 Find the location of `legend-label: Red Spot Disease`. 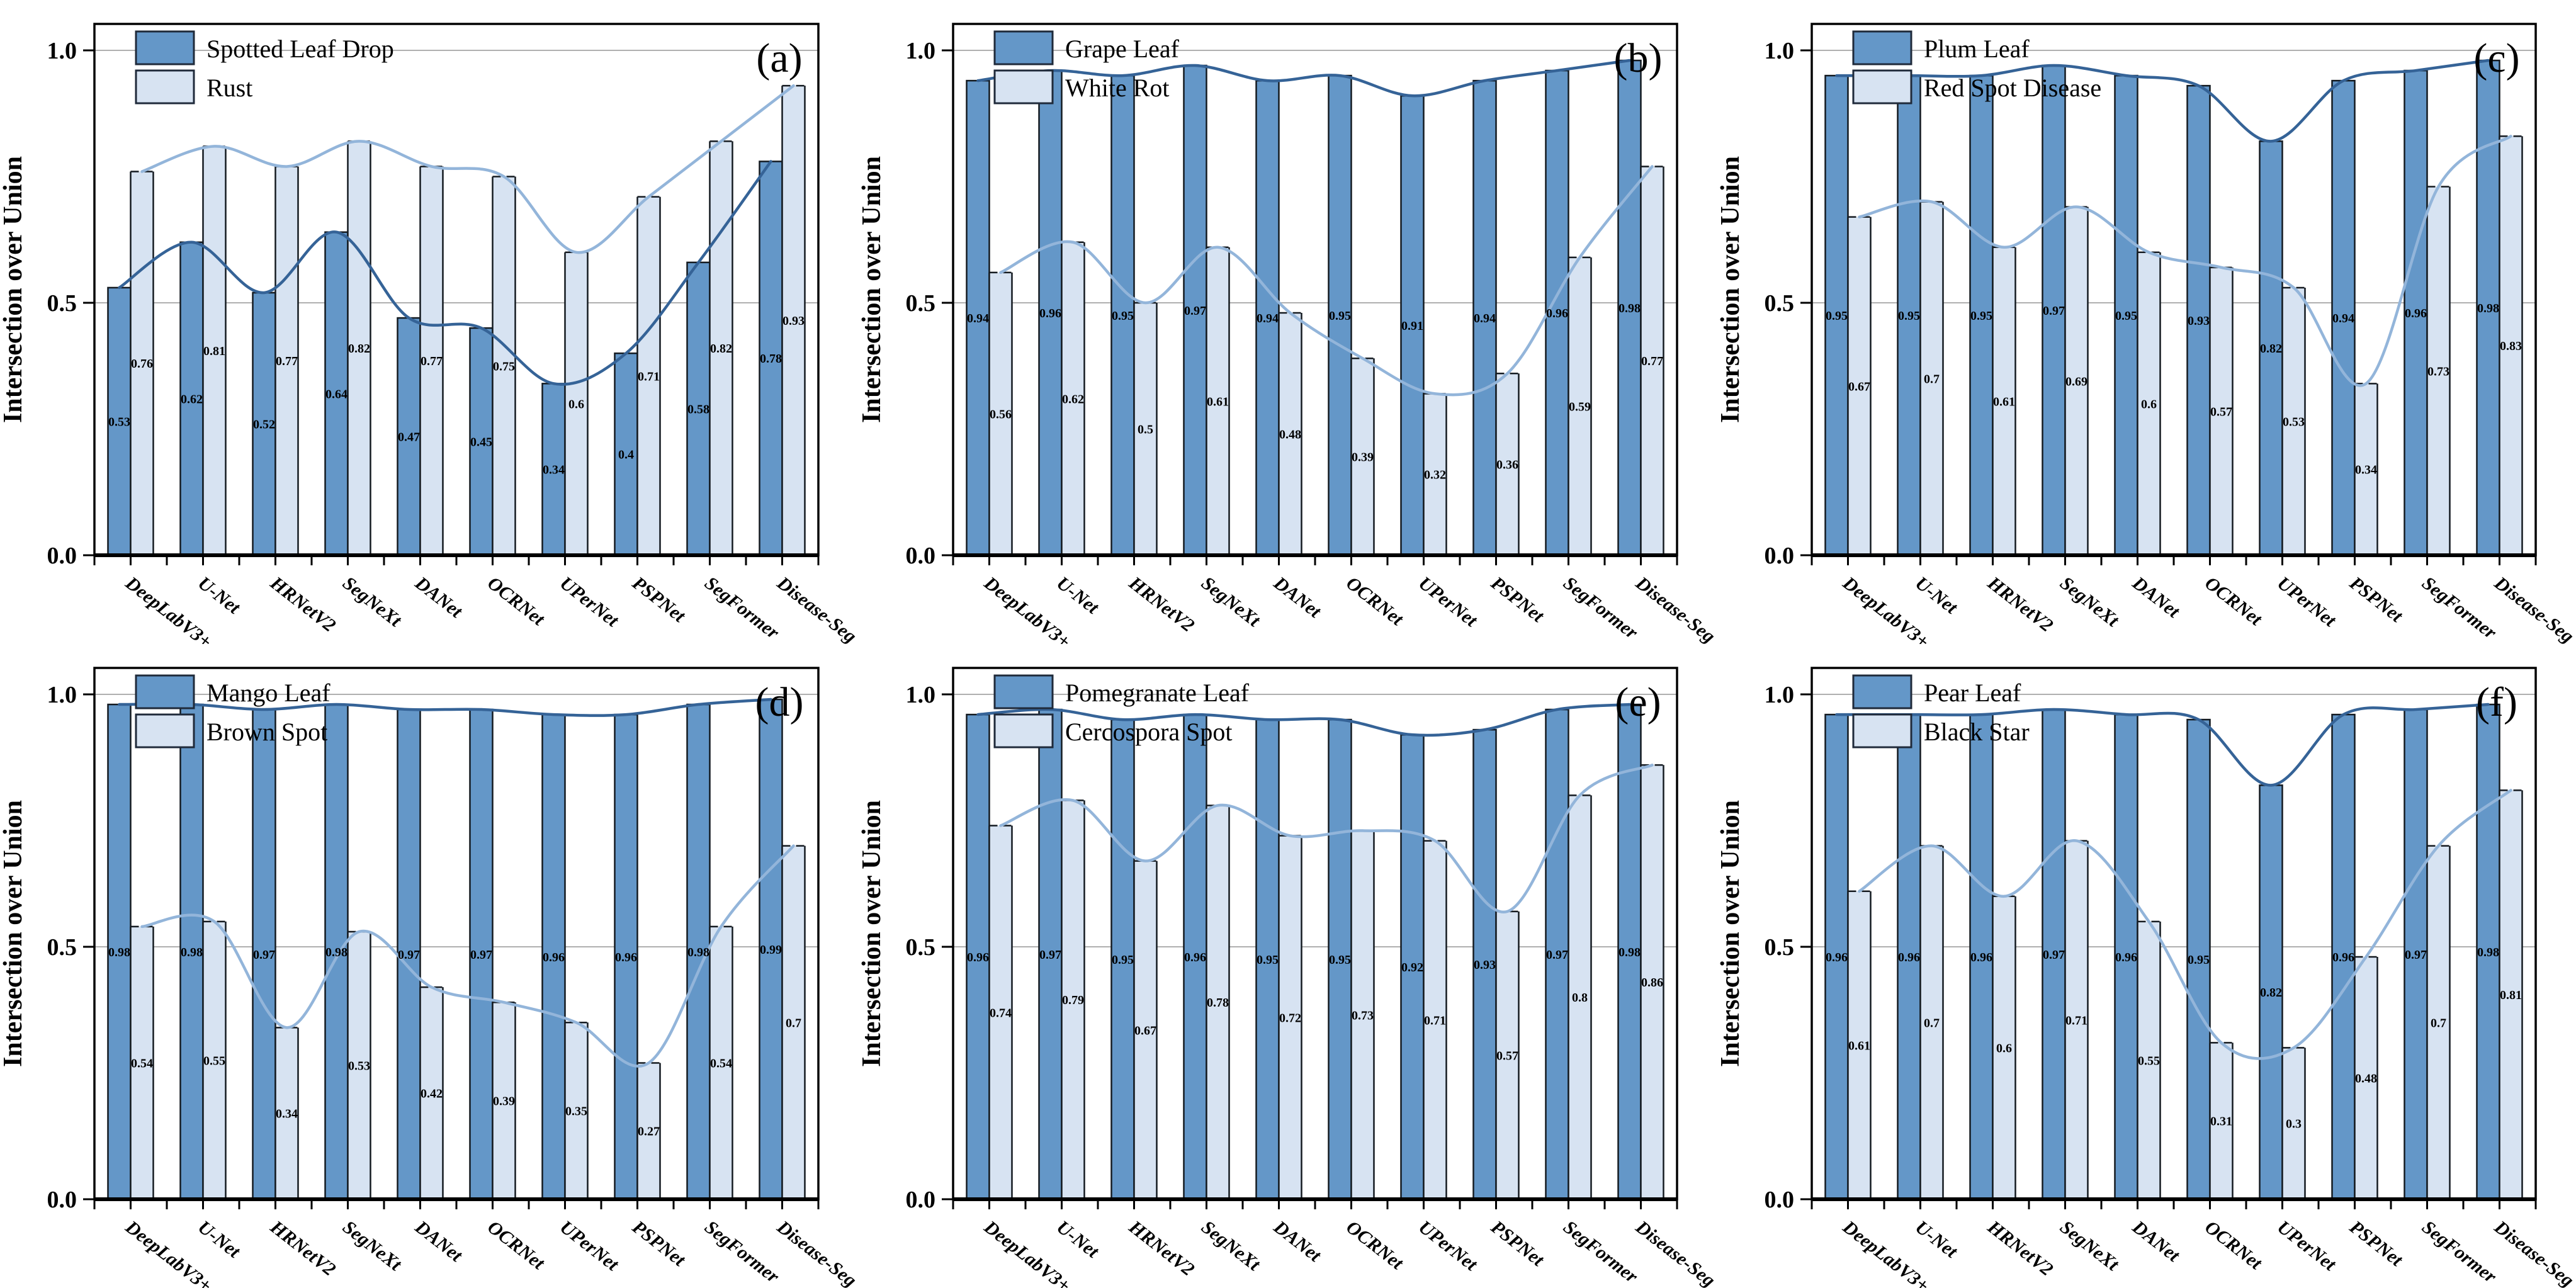

legend-label: Red Spot Disease is located at coordinates (2012, 88).